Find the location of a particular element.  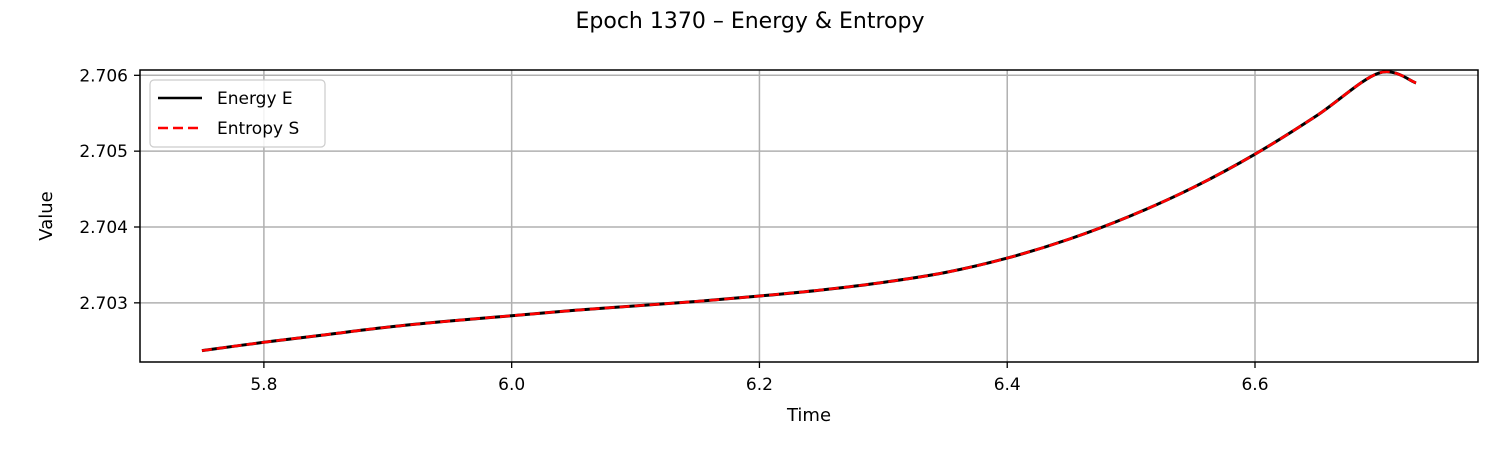

chart-title: Epoch 1370 – Energy & Entropy is located at coordinates (750, 21).